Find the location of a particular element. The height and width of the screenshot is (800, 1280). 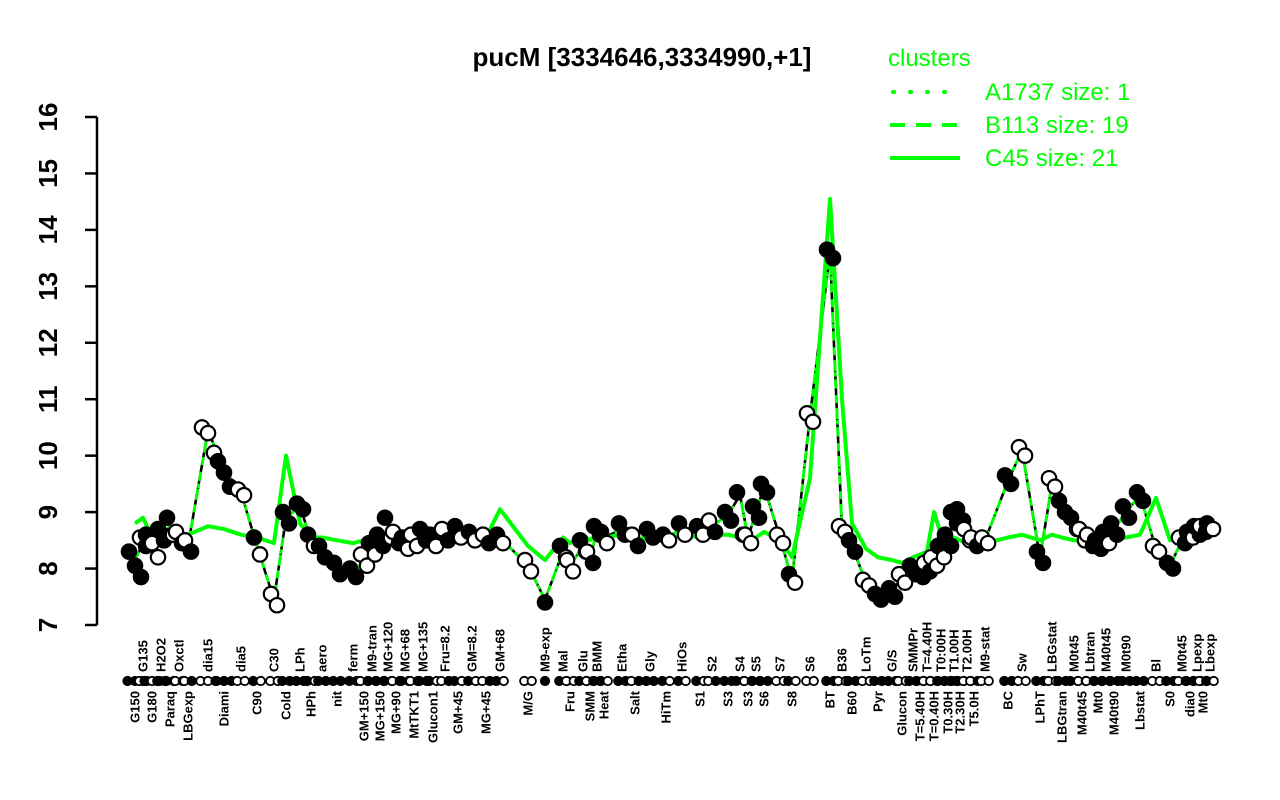

array-dot-row is located at coordinates (670, 681).